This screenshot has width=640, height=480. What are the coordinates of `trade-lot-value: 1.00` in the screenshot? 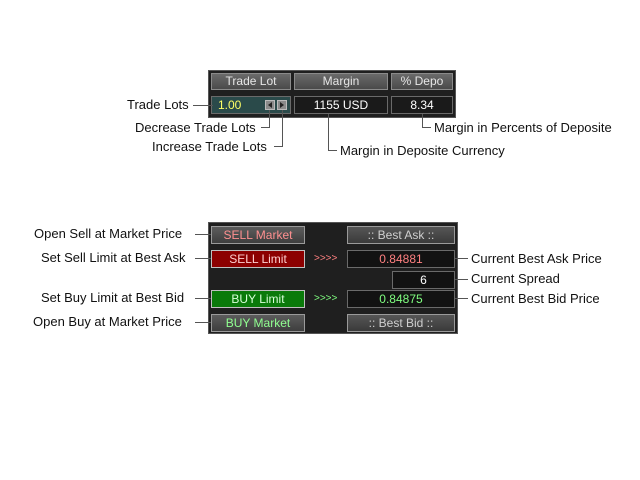 It's located at (230, 105).